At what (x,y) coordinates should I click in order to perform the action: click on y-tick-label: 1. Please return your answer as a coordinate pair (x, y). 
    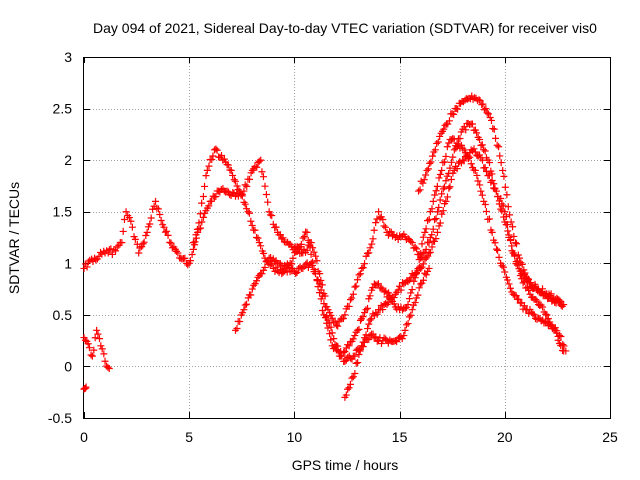
    Looking at the image, I should click on (68, 263).